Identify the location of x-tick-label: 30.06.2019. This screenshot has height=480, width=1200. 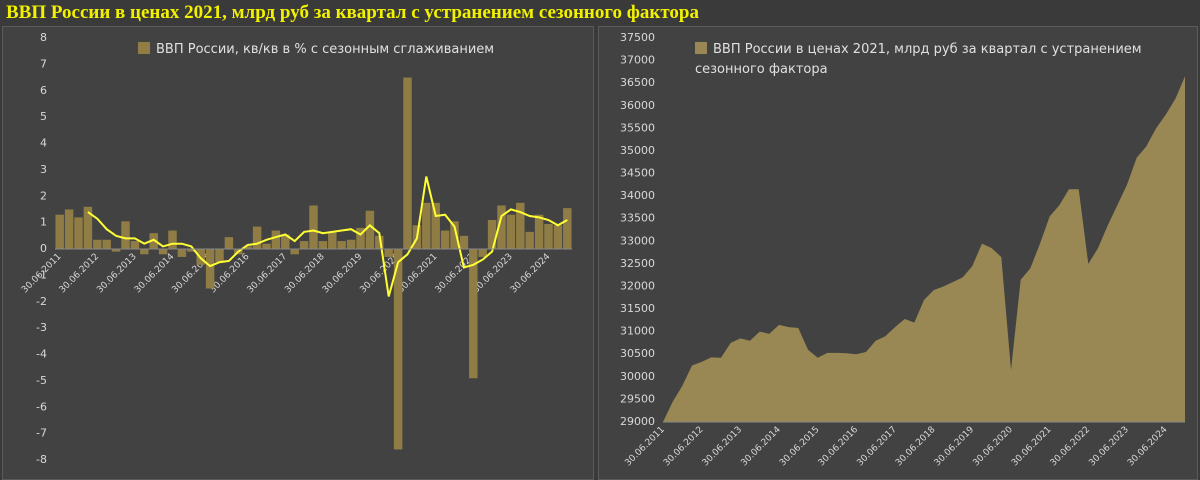
(955, 447).